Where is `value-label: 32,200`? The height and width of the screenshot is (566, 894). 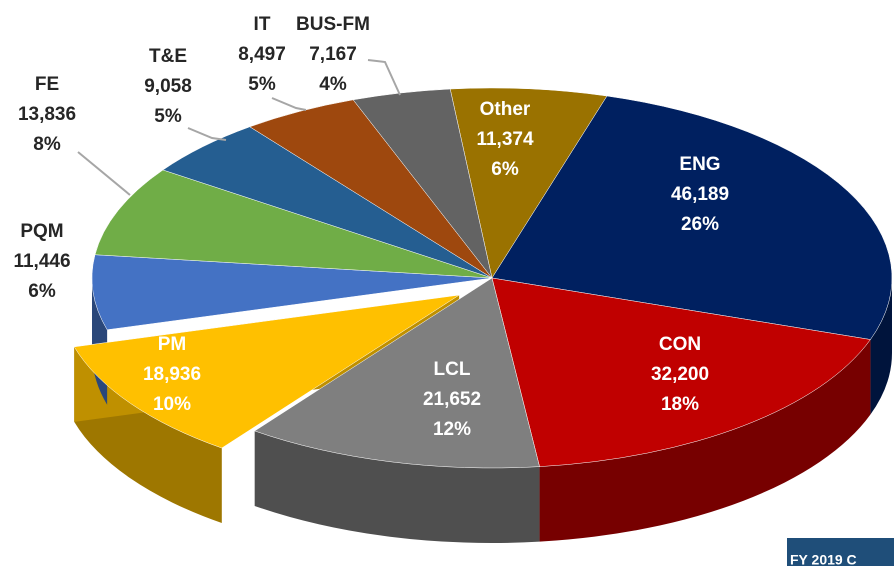
value-label: 32,200 is located at coordinates (680, 374).